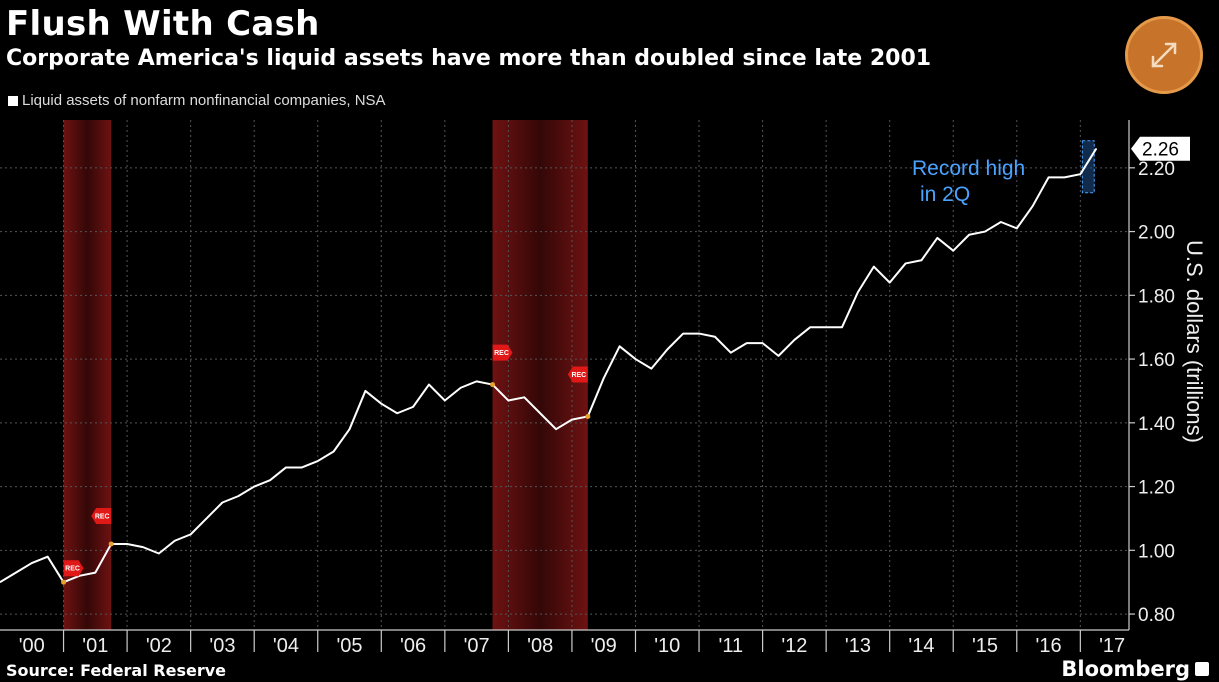 The width and height of the screenshot is (1219, 682). What do you see at coordinates (1156, 551) in the screenshot?
I see `y-tick-label-1: 1.00` at bounding box center [1156, 551].